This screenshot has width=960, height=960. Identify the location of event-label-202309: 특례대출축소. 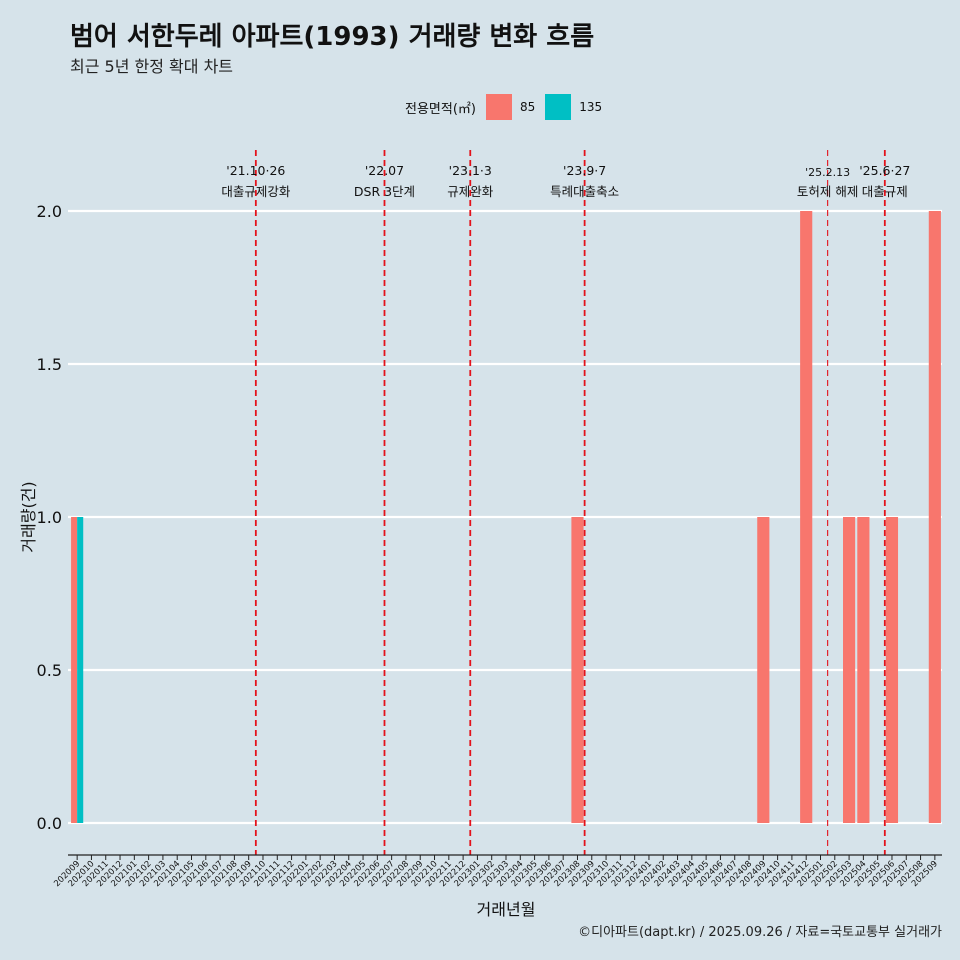
(584, 191).